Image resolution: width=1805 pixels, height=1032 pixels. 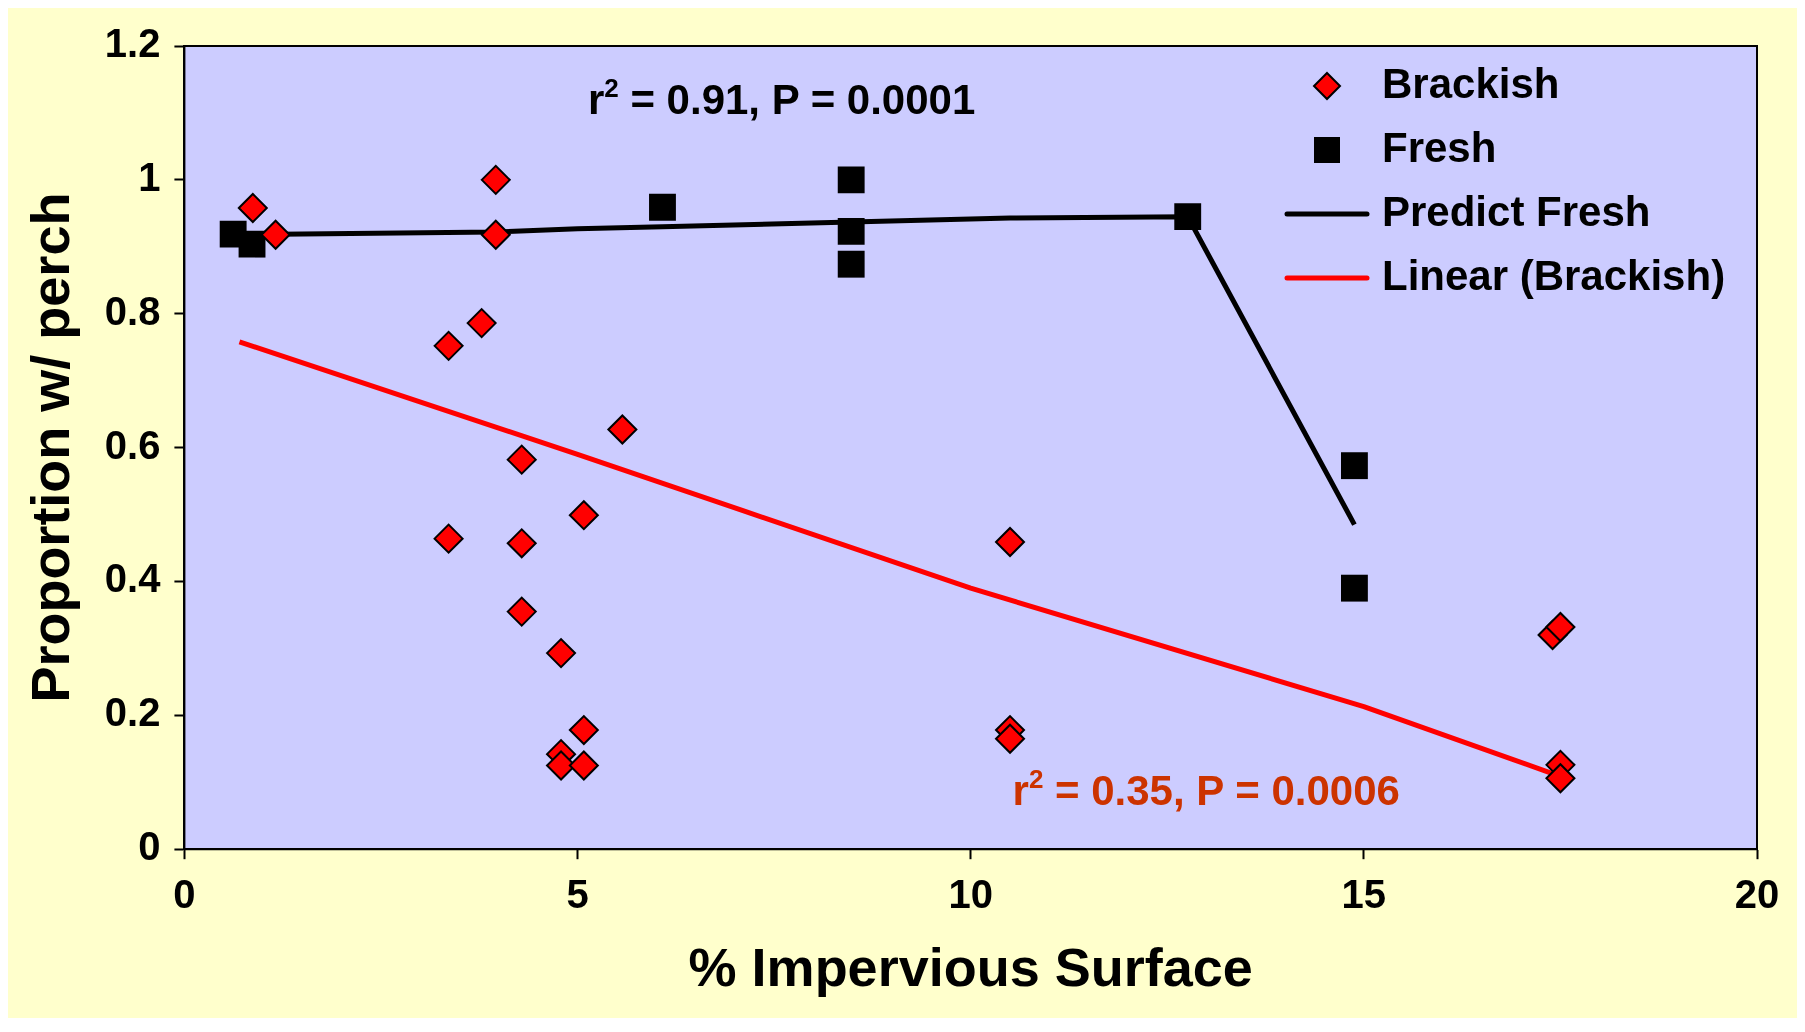 I want to click on x-tick-label: 10, so click(x=970, y=894).